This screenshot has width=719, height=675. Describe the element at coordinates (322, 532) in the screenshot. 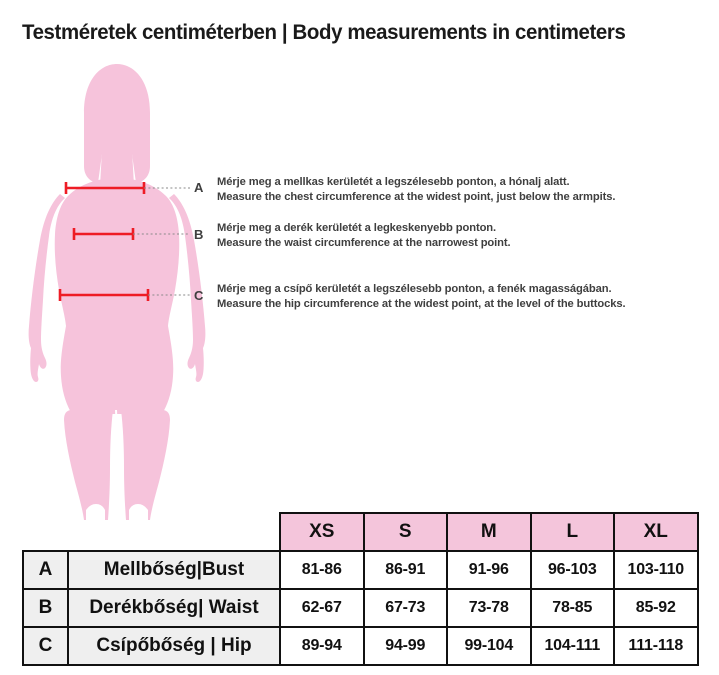

I see `size-header-xs: XS` at that location.